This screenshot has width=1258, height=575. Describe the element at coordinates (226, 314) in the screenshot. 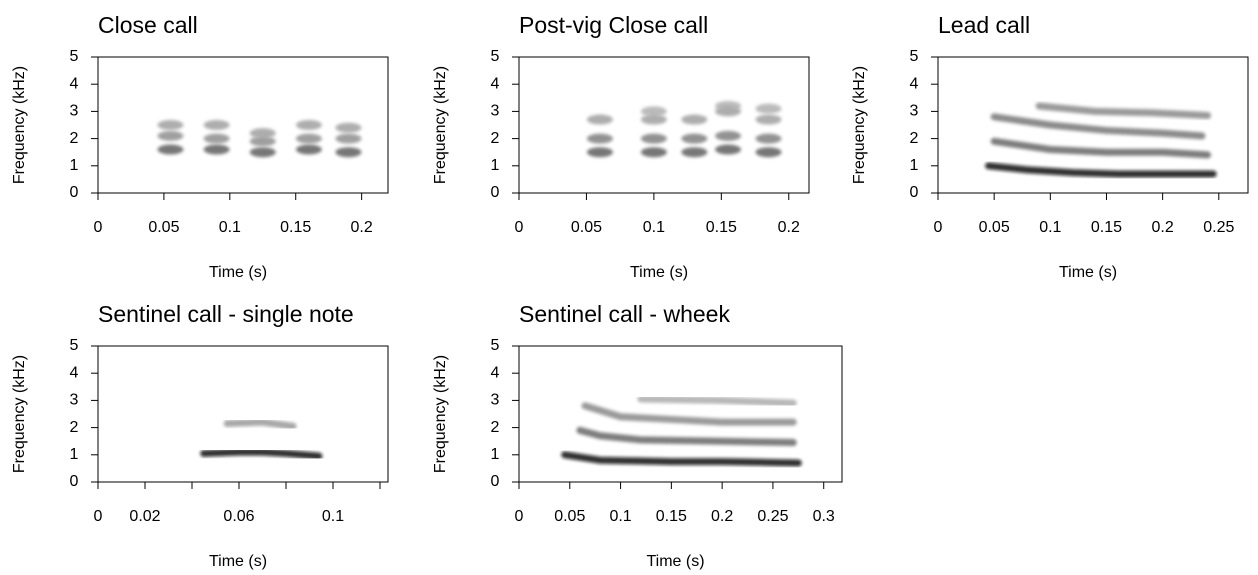

I see `panel-title: Sentinel call - single note` at that location.